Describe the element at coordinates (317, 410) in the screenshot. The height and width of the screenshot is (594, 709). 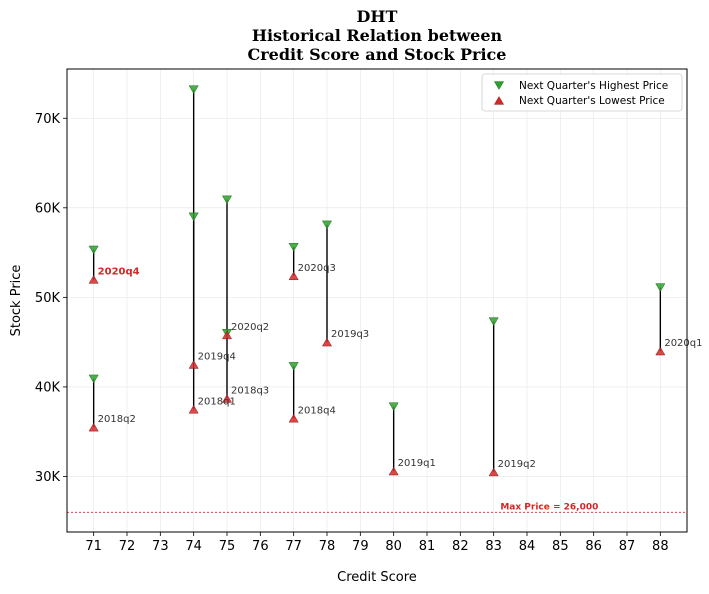
I see `point-label: 2018q4` at that location.